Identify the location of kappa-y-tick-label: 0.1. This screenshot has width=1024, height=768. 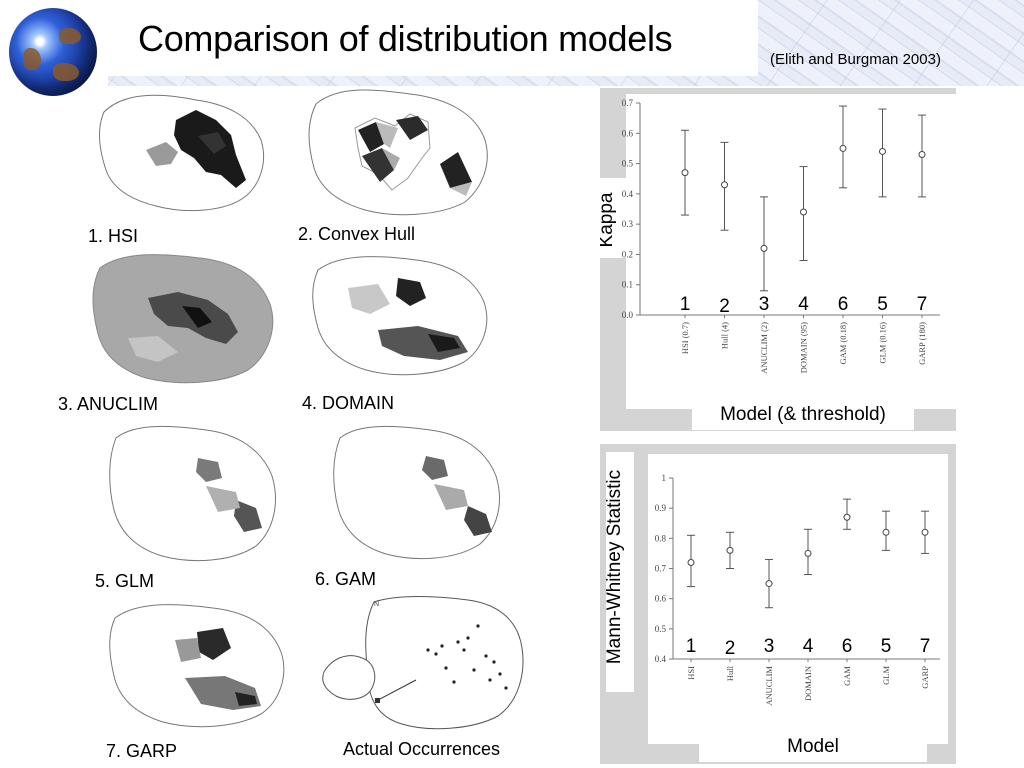
(627, 285).